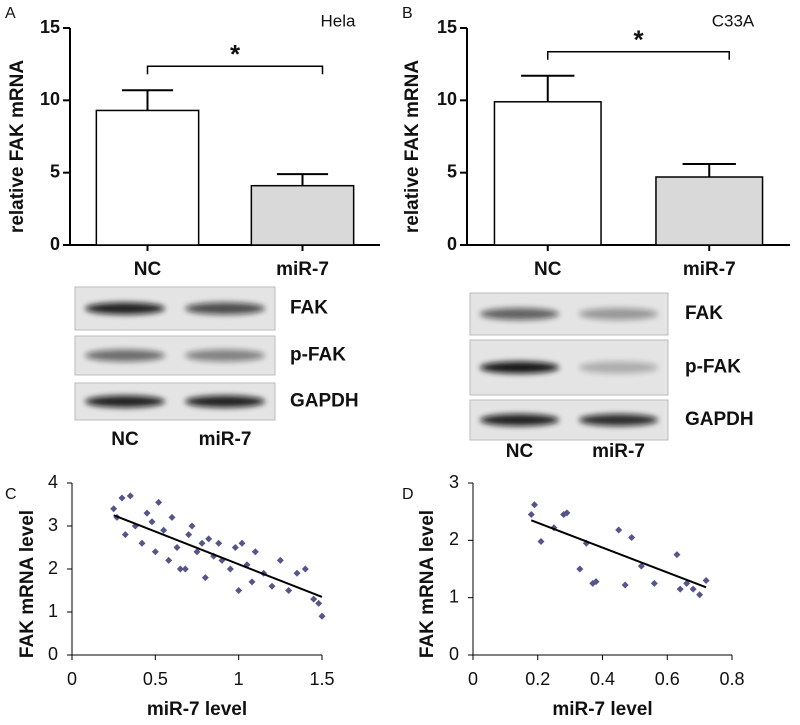 This screenshot has height=725, width=800. What do you see at coordinates (155, 679) in the screenshot?
I see `x-tick-label: 0.5` at bounding box center [155, 679].